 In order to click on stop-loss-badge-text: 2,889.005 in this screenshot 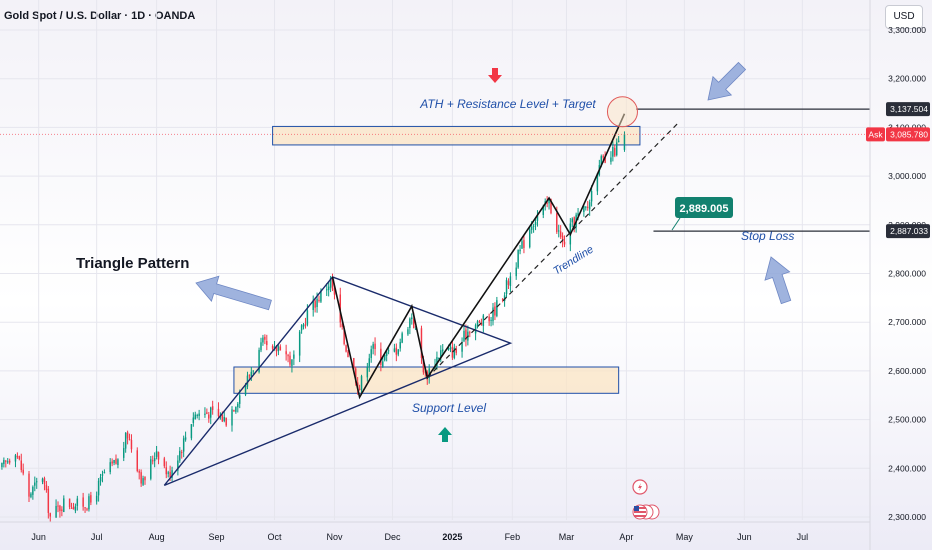, I will do `click(704, 209)`.